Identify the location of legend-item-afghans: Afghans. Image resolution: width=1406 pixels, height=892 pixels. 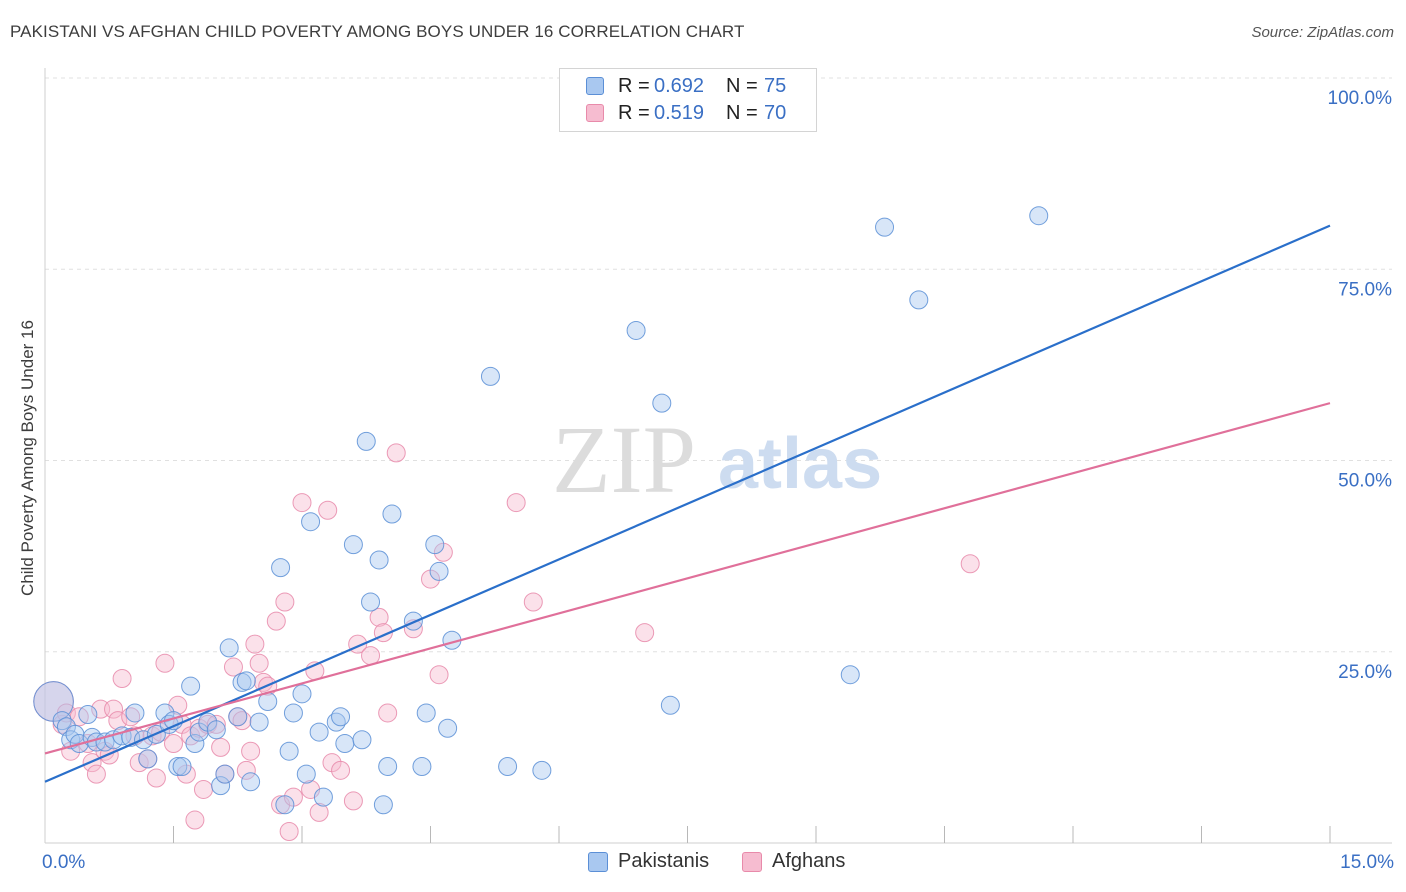
(793, 861).